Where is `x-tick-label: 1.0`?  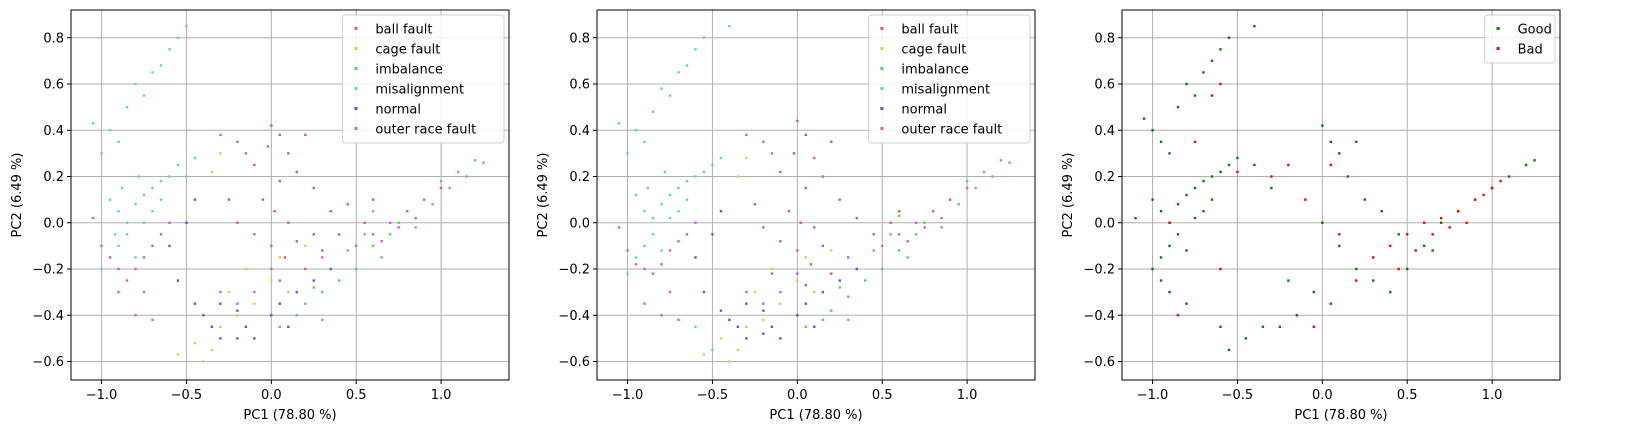 x-tick-label: 1.0 is located at coordinates (967, 395).